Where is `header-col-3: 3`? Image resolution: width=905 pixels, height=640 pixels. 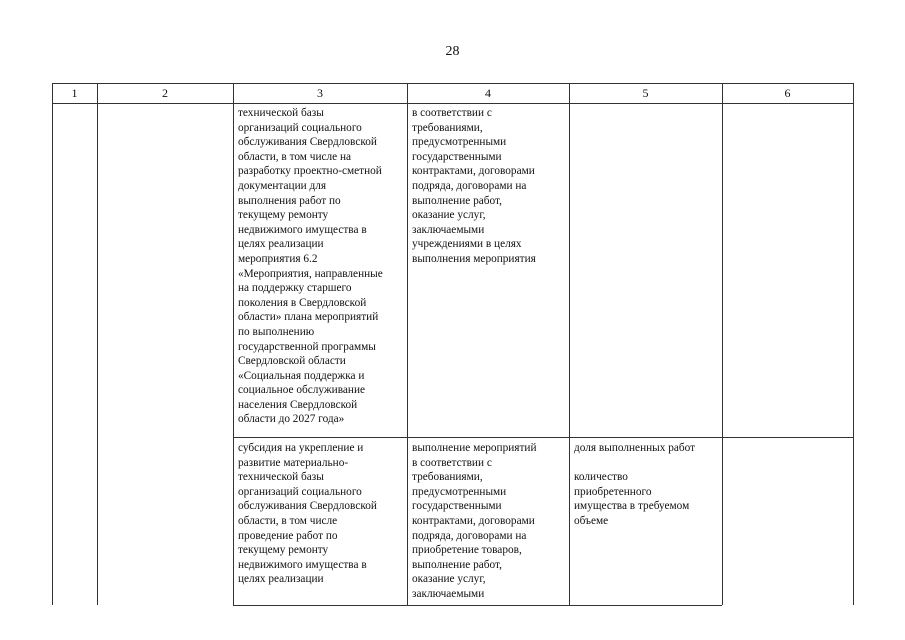 header-col-3: 3 is located at coordinates (320, 93).